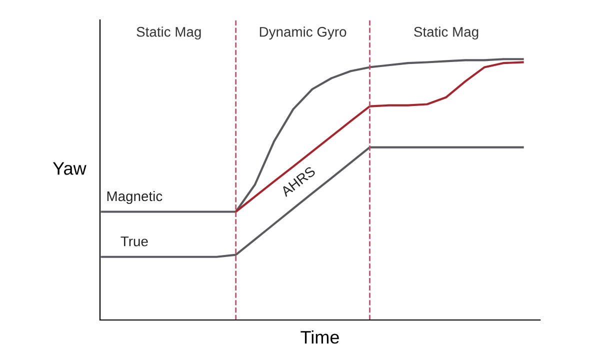 The height and width of the screenshot is (350, 600). What do you see at coordinates (319, 337) in the screenshot?
I see `x-axis-title: Time` at bounding box center [319, 337].